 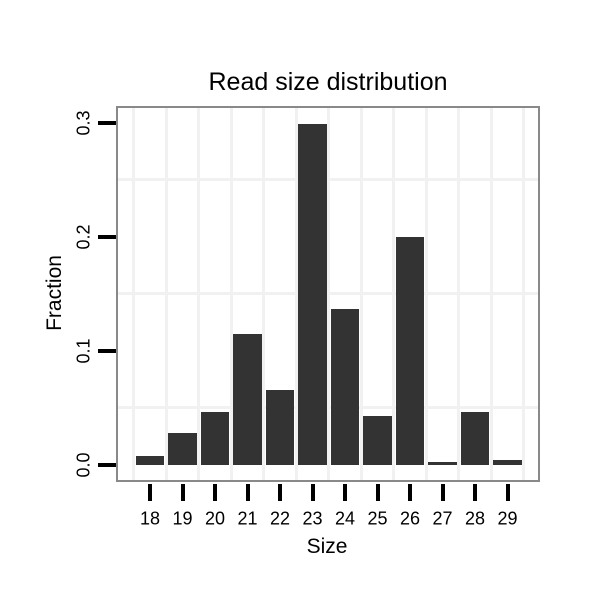 What do you see at coordinates (507, 518) in the screenshot?
I see `x-tick-label: 29` at bounding box center [507, 518].